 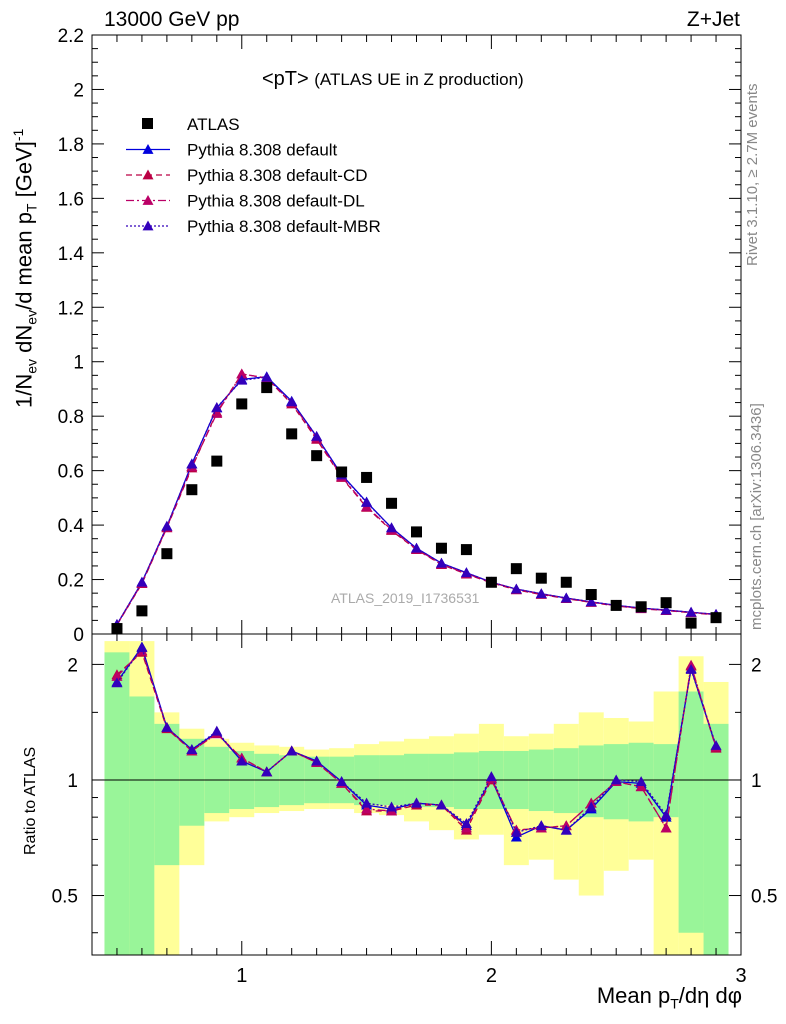 I want to click on y-tick-label-main: 2.2, so click(x=71, y=36).